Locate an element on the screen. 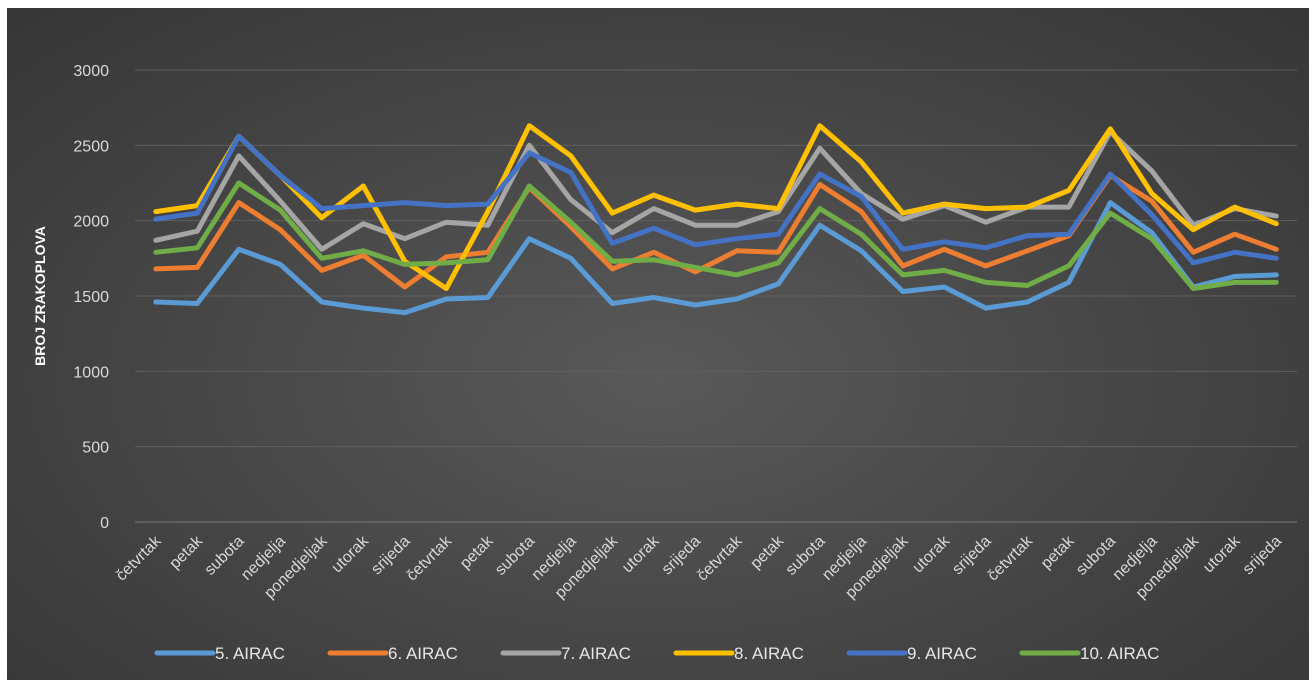  legend-label: 10. AIRAC is located at coordinates (1119, 653).